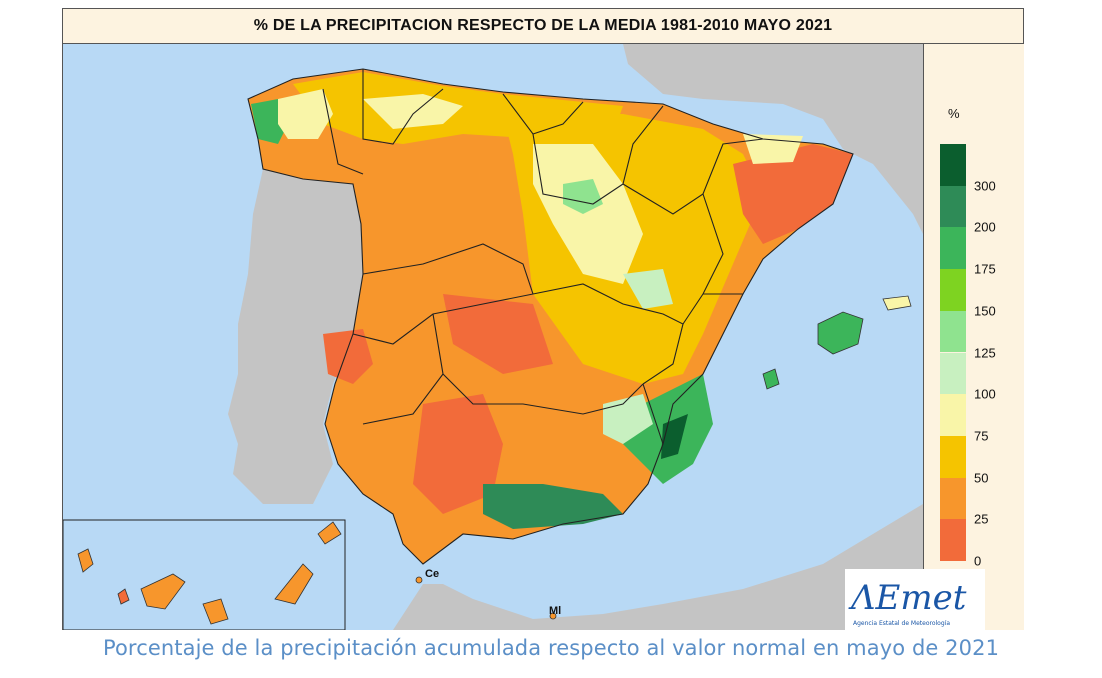  I want to click on lamancha-red-zone, so click(498, 334).